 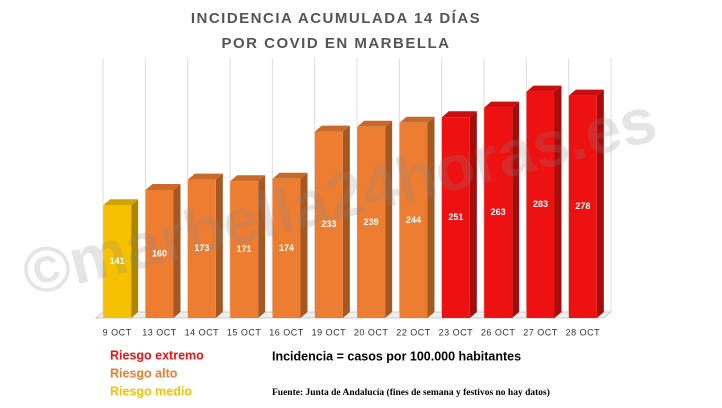 I want to click on data-label: 160, so click(x=159, y=253).